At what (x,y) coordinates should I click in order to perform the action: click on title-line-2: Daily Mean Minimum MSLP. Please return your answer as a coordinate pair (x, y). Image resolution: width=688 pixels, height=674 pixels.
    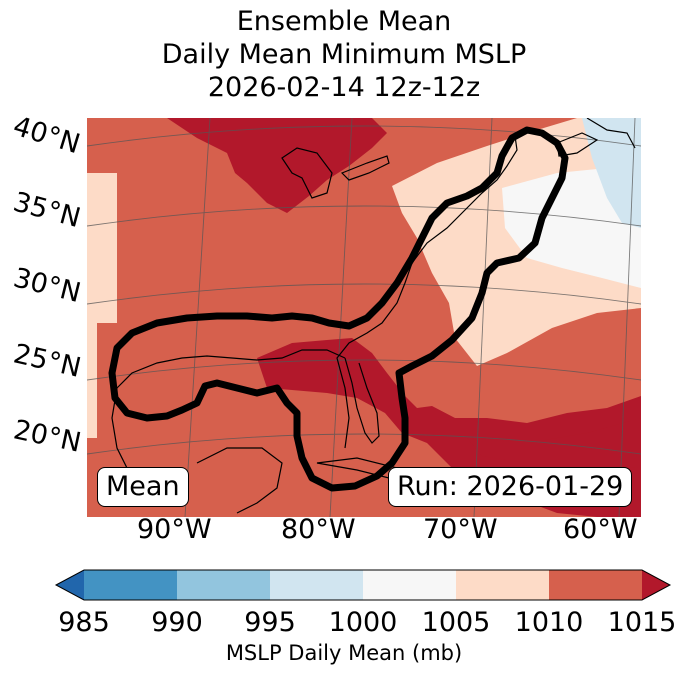
    Looking at the image, I should click on (344, 54).